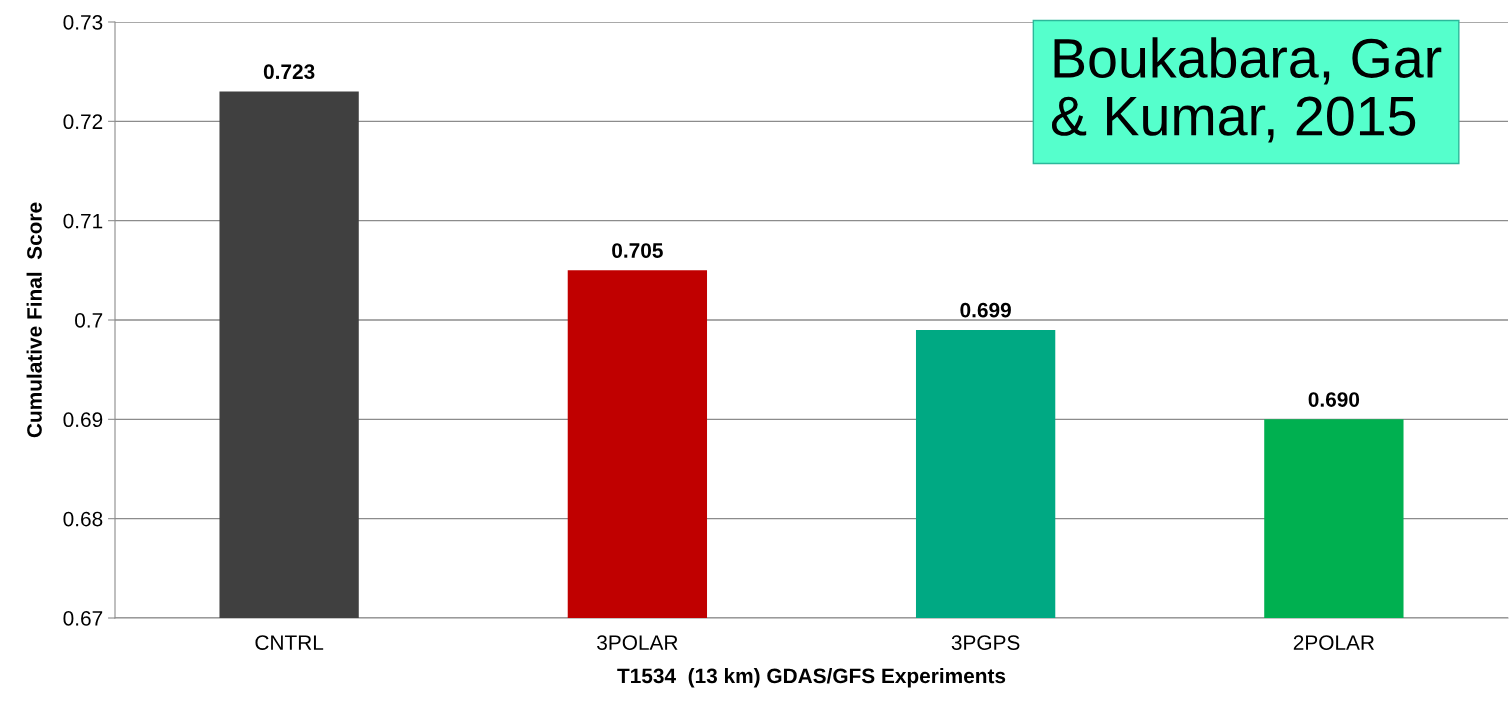 Image resolution: width=1510 pixels, height=707 pixels. What do you see at coordinates (289, 72) in the screenshot?
I see `data-label: 0.723` at bounding box center [289, 72].